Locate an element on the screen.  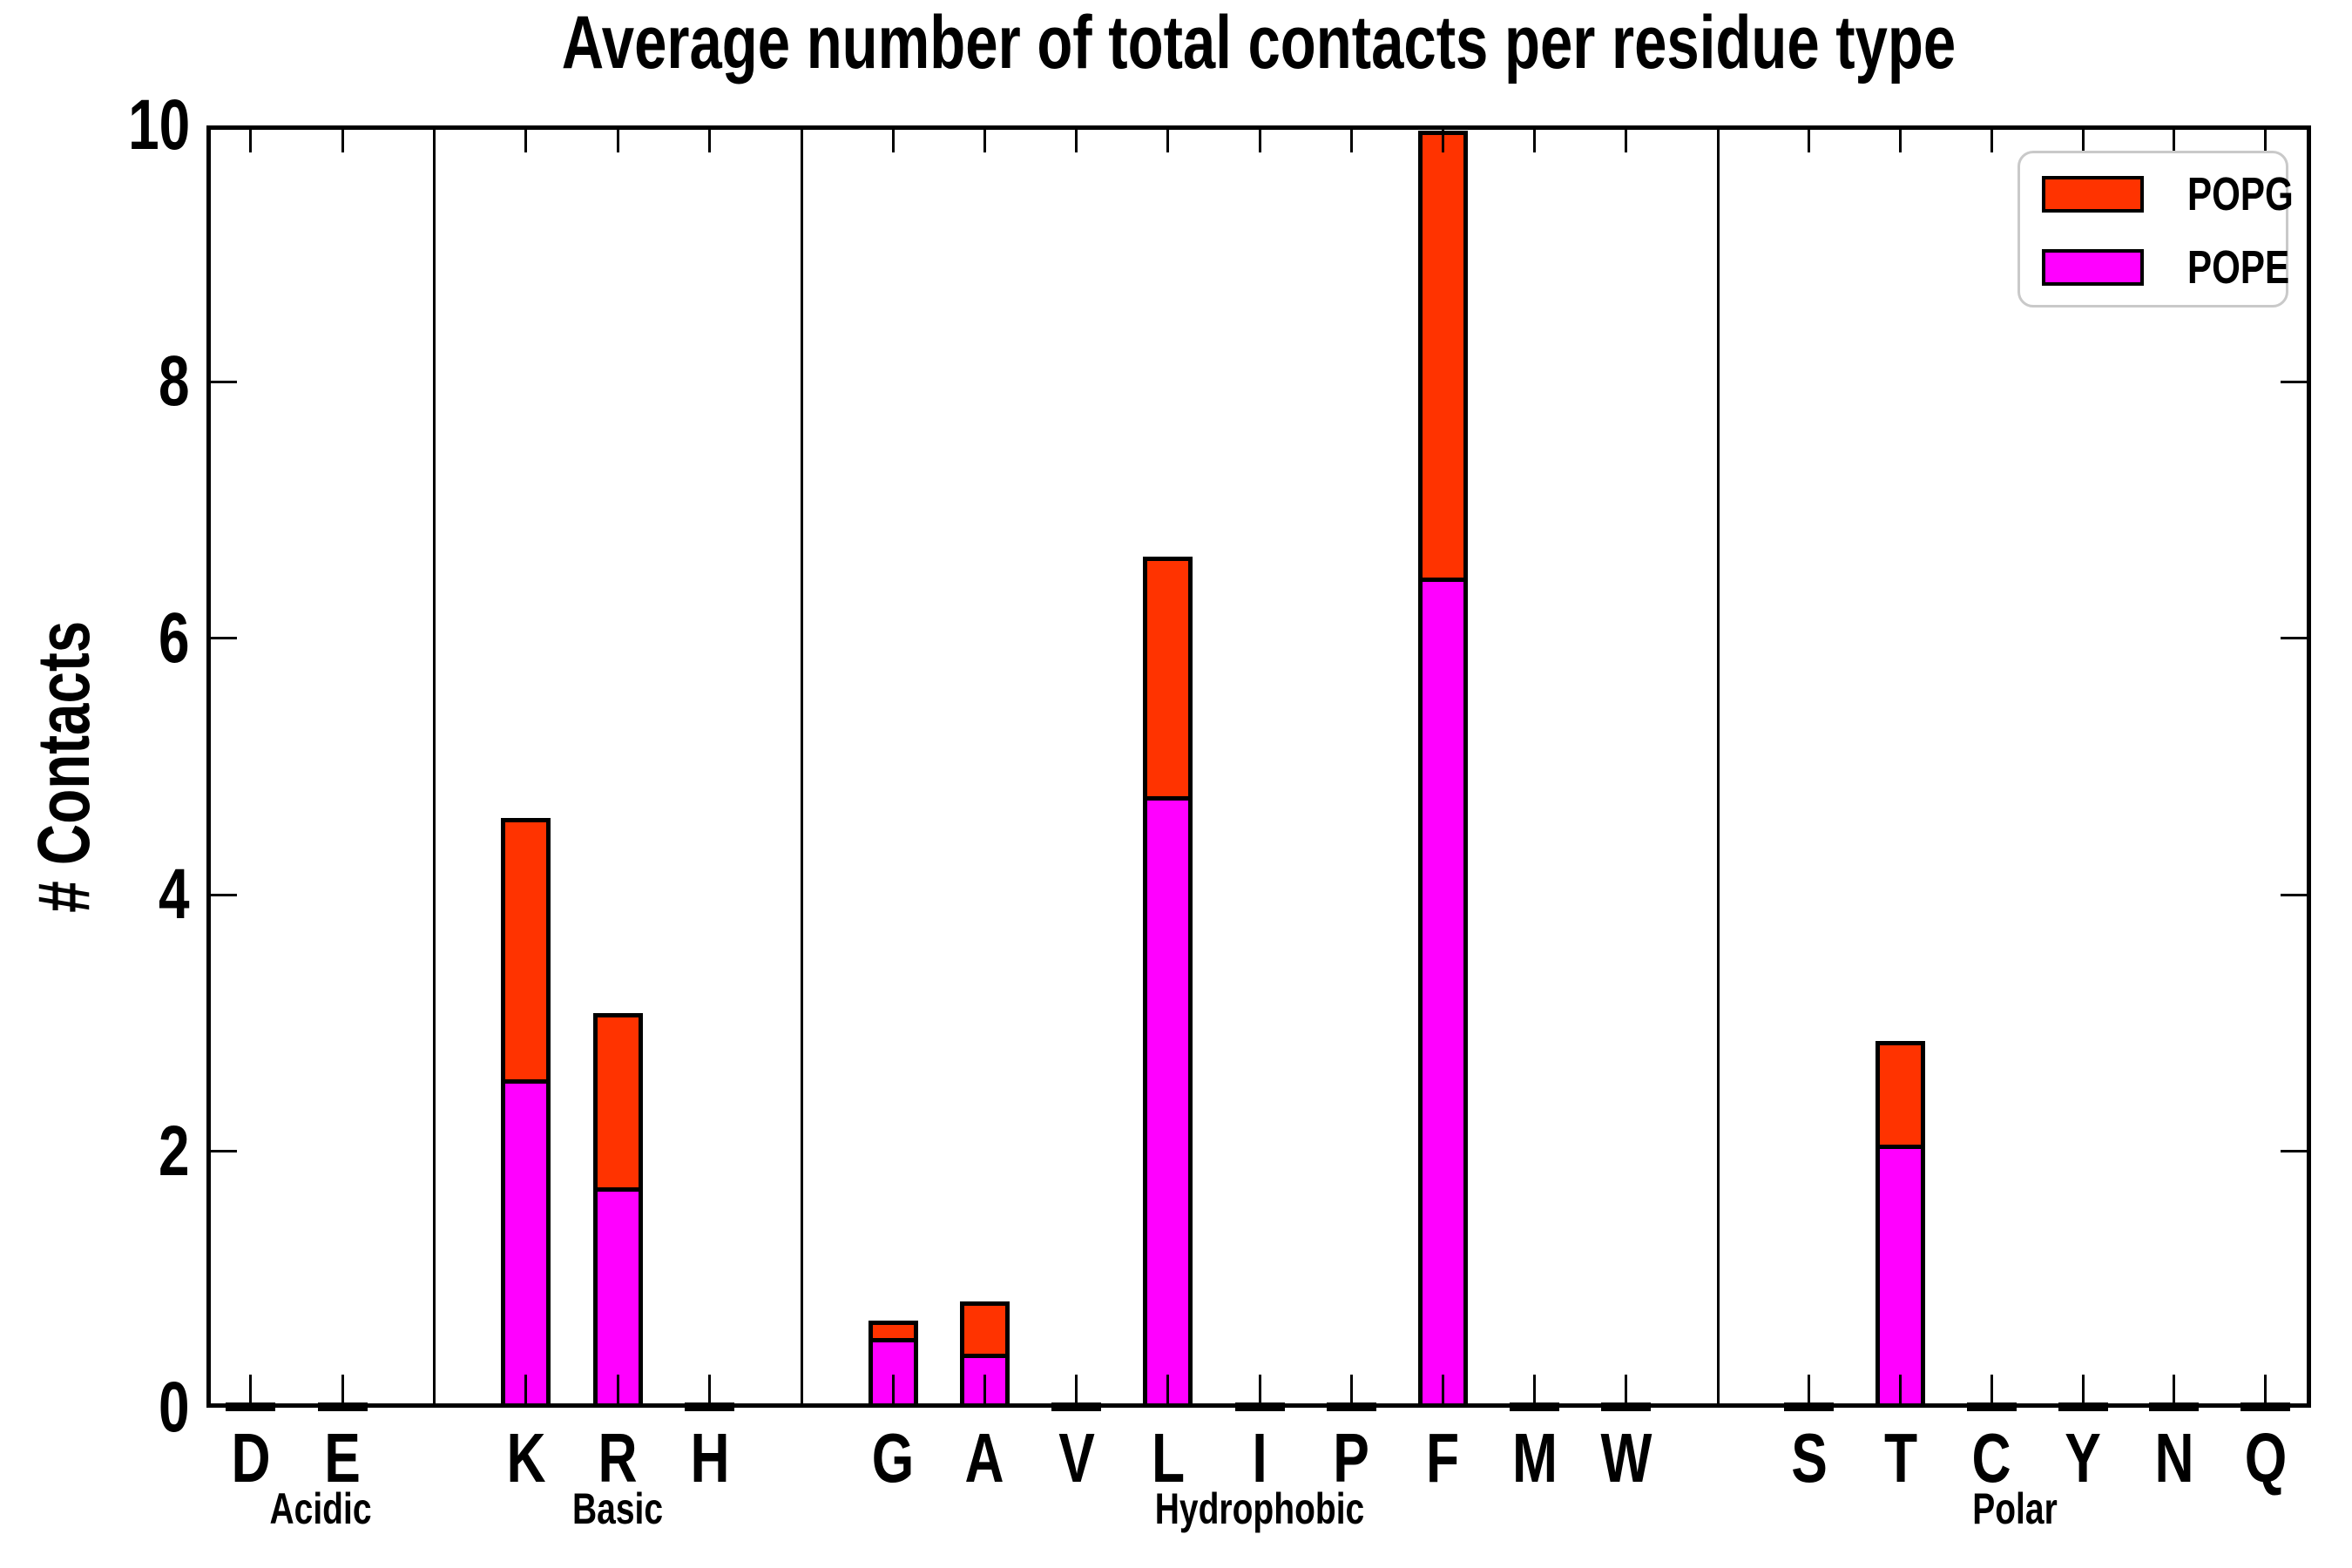
legend-swatch-popg is located at coordinates (2093, 194).